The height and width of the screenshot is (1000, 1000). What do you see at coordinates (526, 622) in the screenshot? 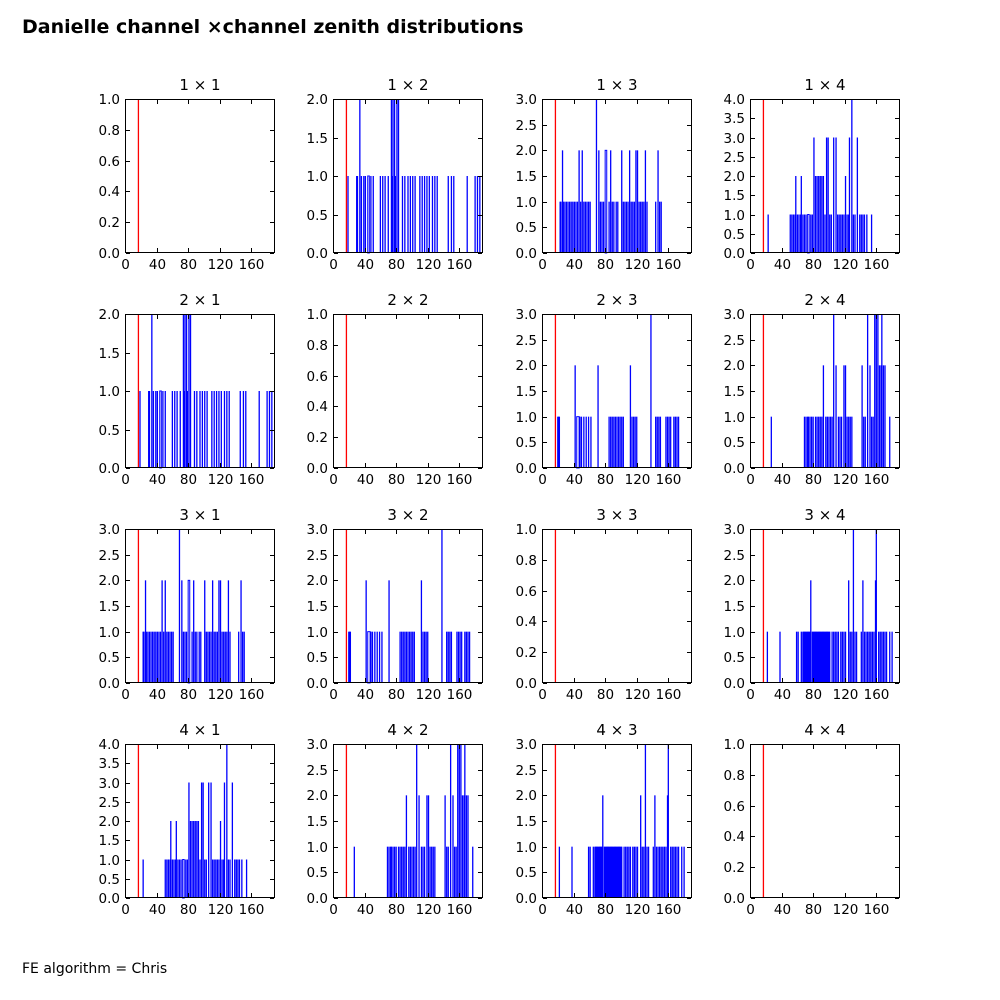
I see `svg-text: 0.4` at bounding box center [526, 622].